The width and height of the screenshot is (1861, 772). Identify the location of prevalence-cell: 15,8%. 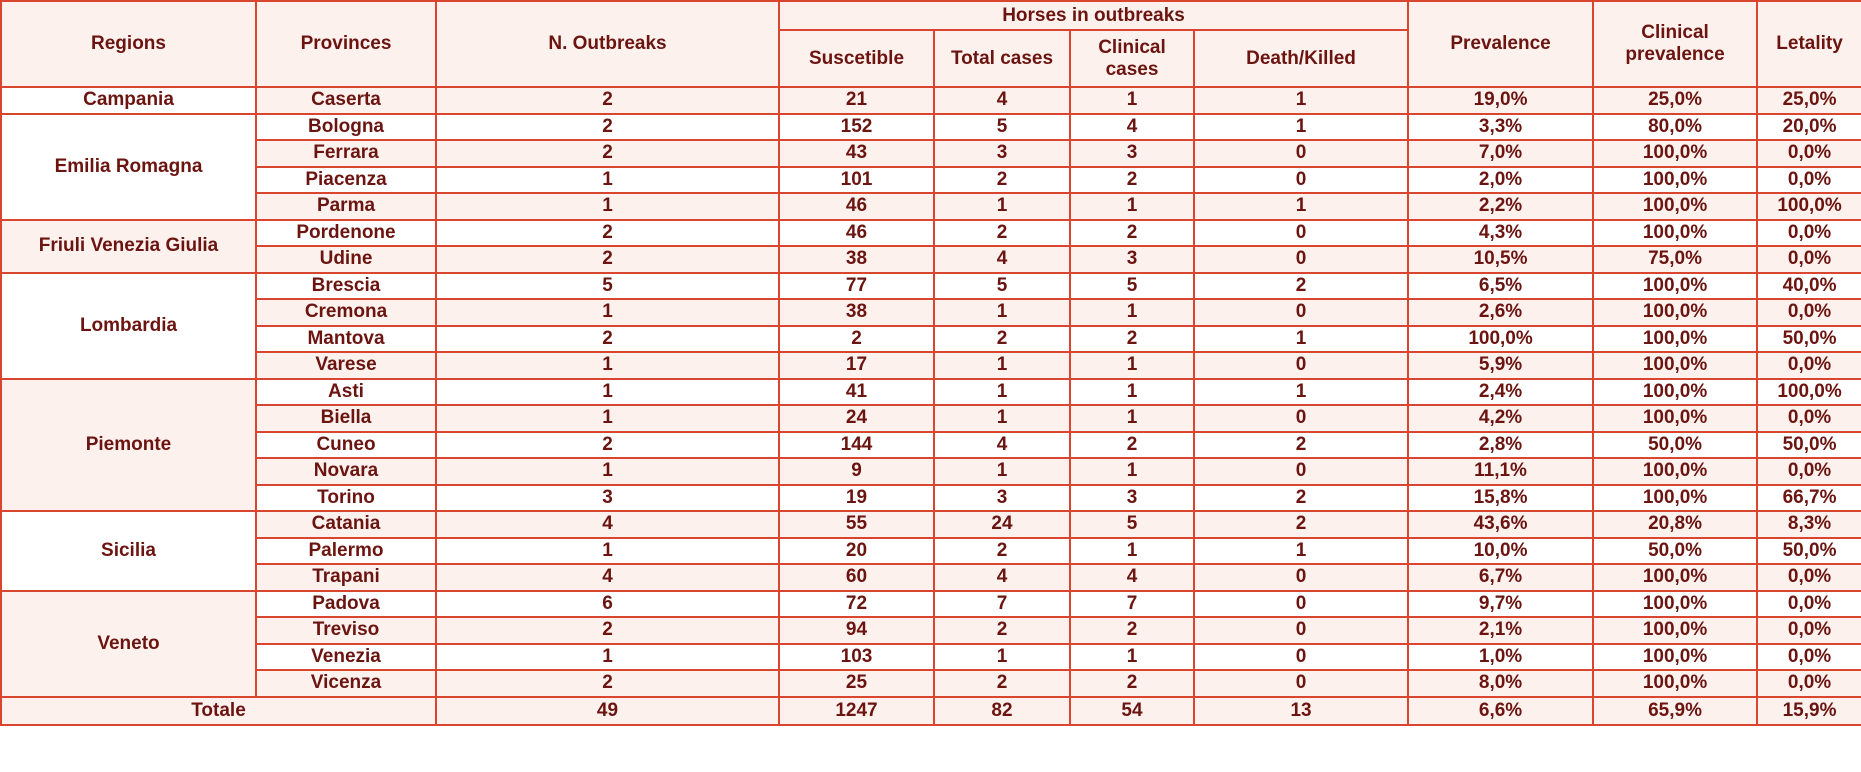
(1501, 497).